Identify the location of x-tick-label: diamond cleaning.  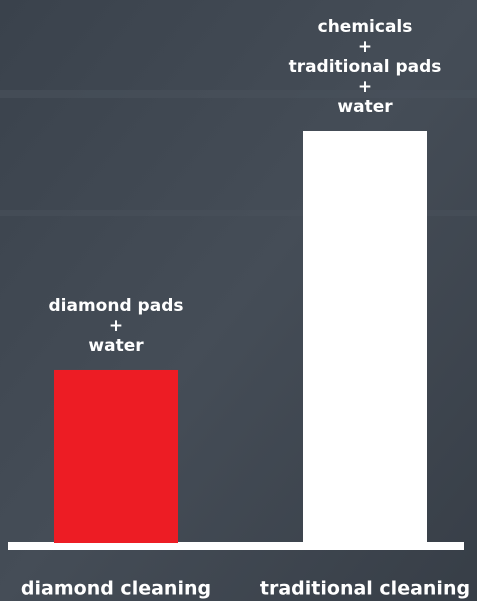
(116, 589).